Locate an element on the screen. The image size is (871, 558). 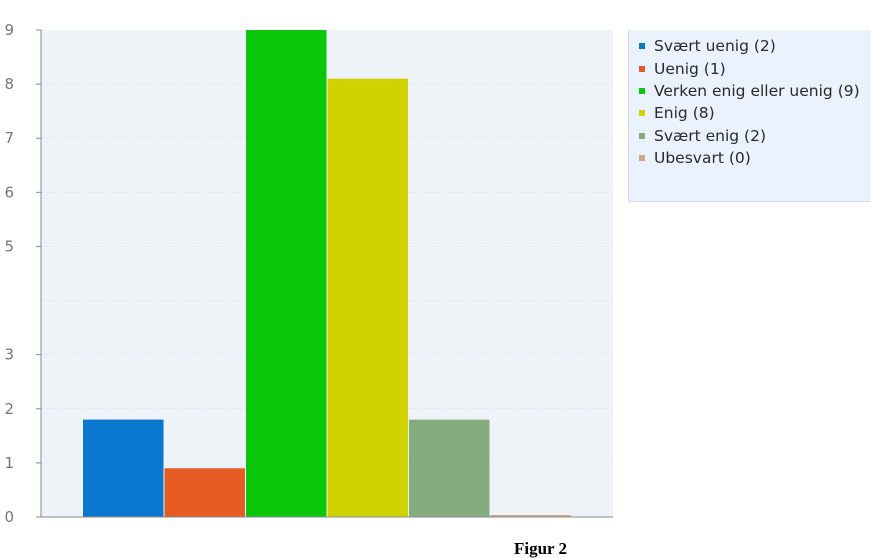
legend-label: Svært enig (2) is located at coordinates (710, 135).